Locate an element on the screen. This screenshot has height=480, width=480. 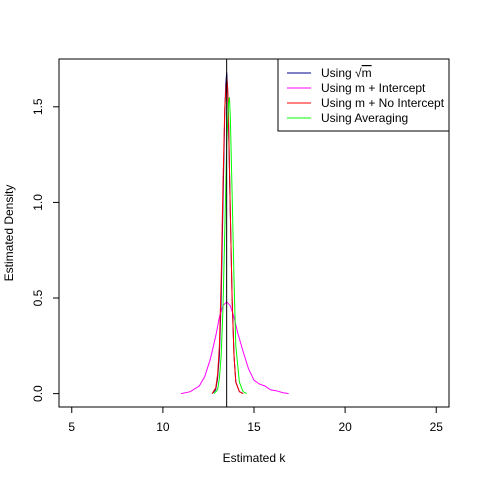
legend-label: Using m + No Intercept is located at coordinates (383, 103).